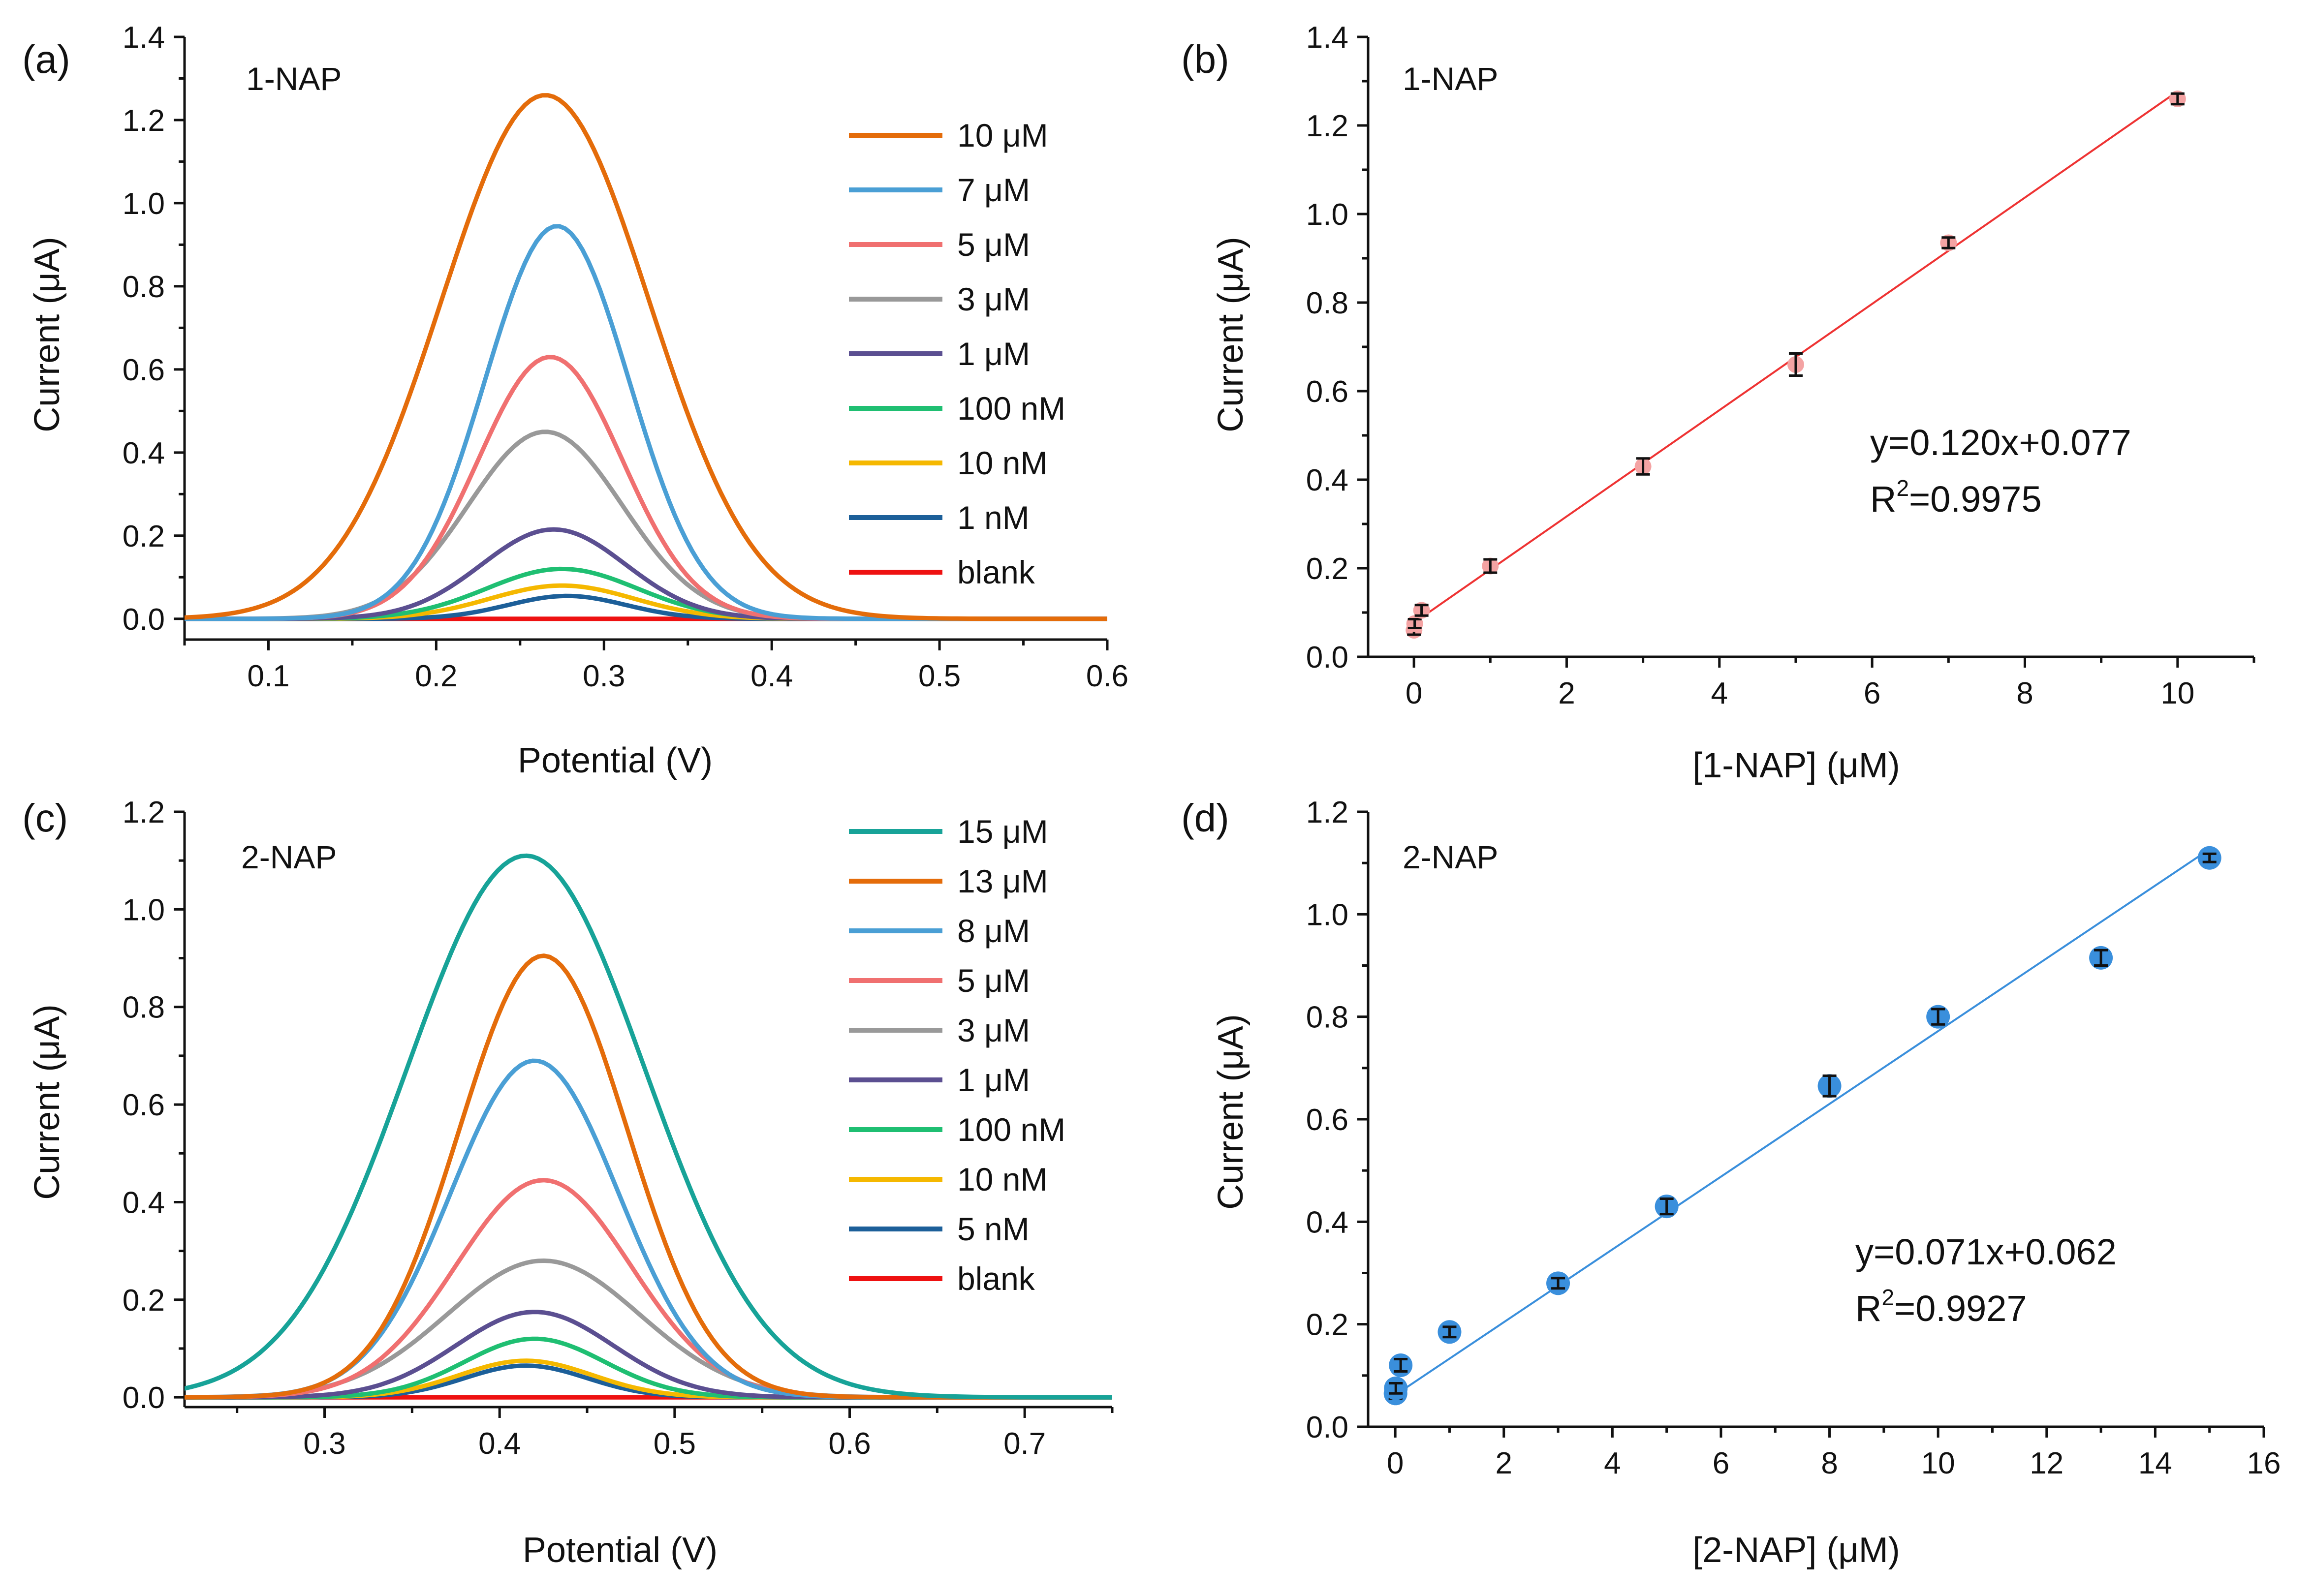 This screenshot has height=1596, width=2313. What do you see at coordinates (1395, 1463) in the screenshot?
I see `x-tick-label: 0` at bounding box center [1395, 1463].